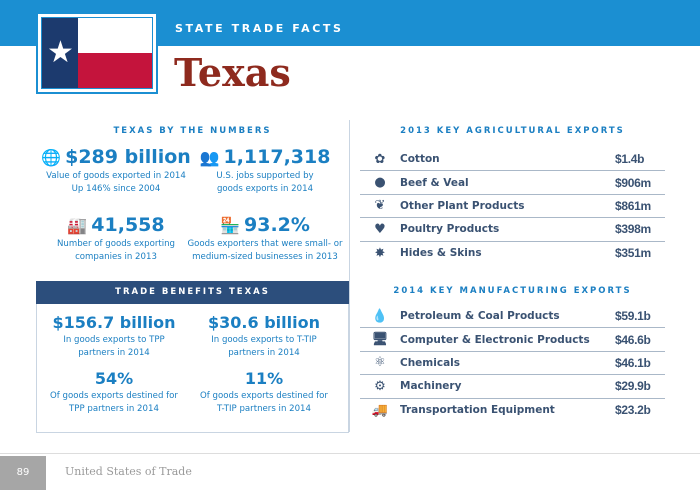 The width and height of the screenshot is (700, 490). Describe the element at coordinates (512, 230) in the screenshot. I see `list-item: ♥ Poultry Products $398m` at that location.